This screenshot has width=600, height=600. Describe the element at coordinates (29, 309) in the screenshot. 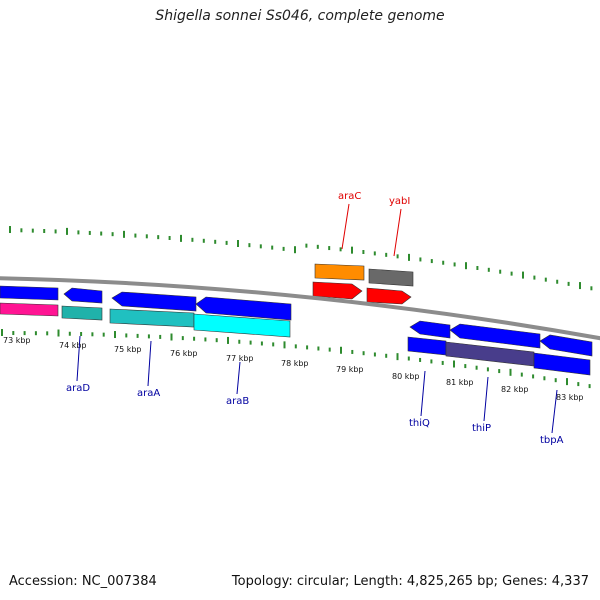

I see `f2-feature` at that location.